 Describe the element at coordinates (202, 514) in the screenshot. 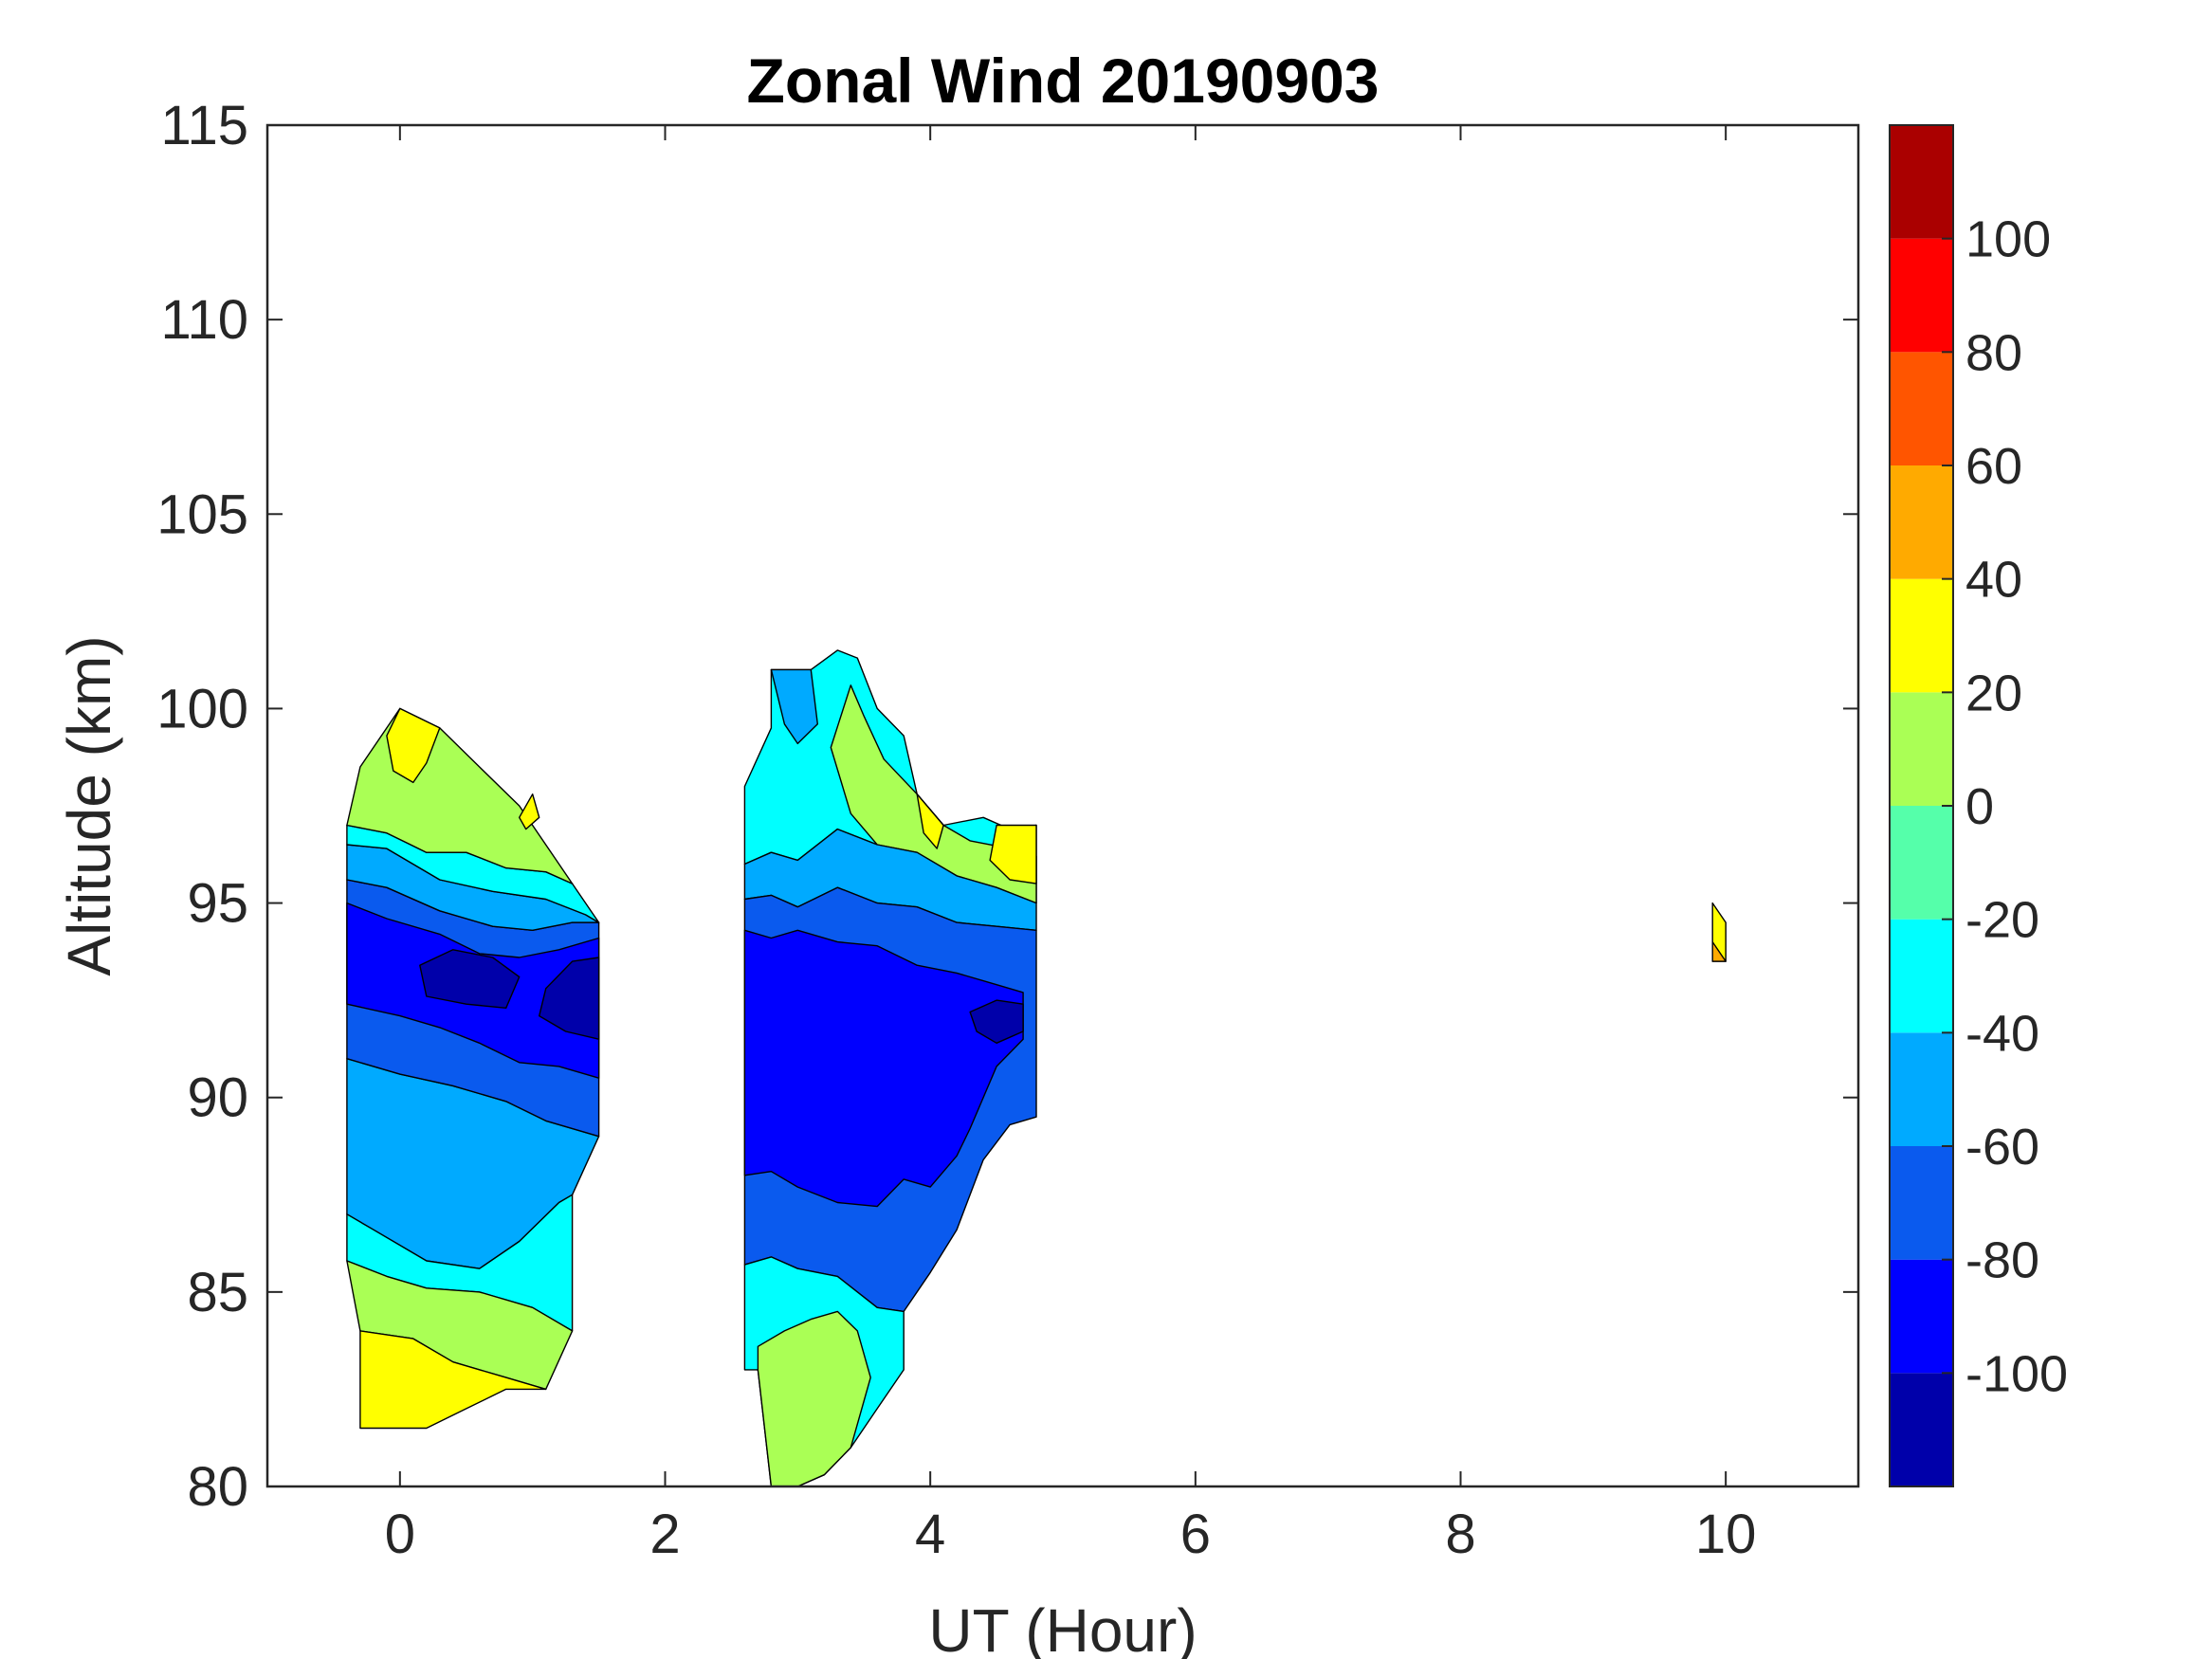

I see `y-tick-label: 105` at that location.